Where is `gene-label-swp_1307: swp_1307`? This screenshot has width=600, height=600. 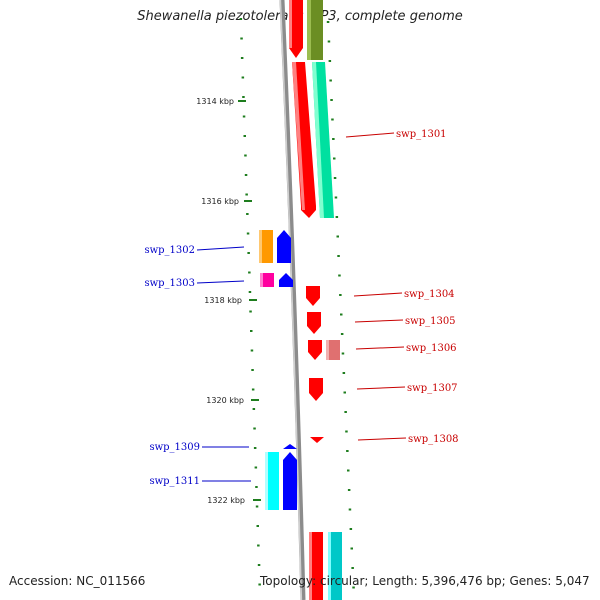 gene-label-swp_1307: swp_1307 is located at coordinates (432, 388).